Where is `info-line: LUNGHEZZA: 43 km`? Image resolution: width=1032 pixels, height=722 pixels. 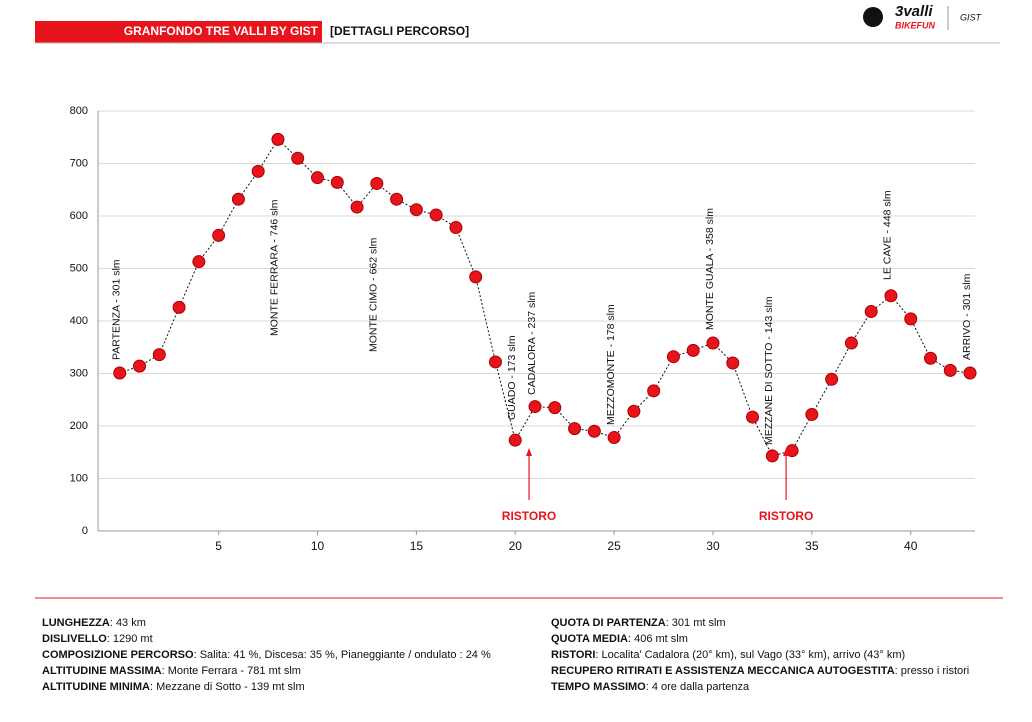
info-line: LUNGHEZZA: 43 km is located at coordinates (94, 623).